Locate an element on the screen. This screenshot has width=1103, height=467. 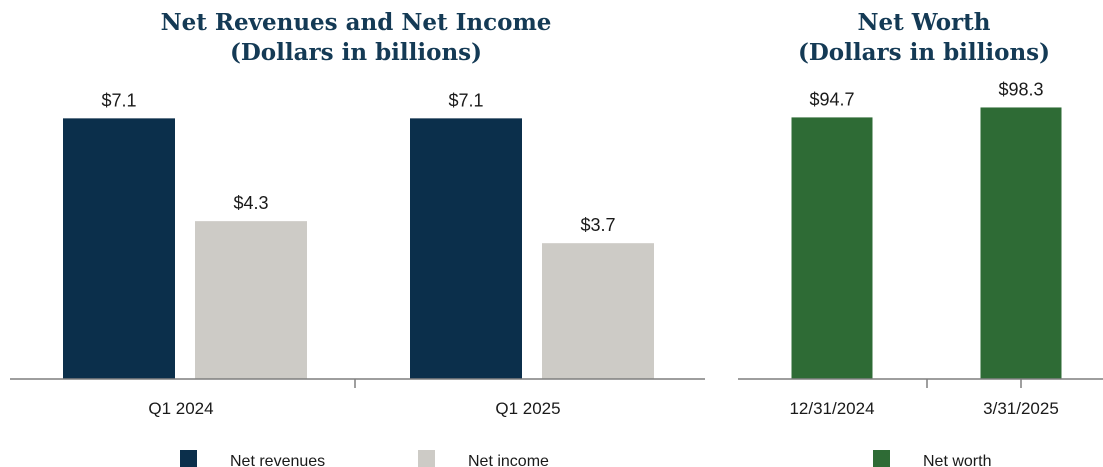
x-tick-label: Q1 2024 is located at coordinates (180, 408).